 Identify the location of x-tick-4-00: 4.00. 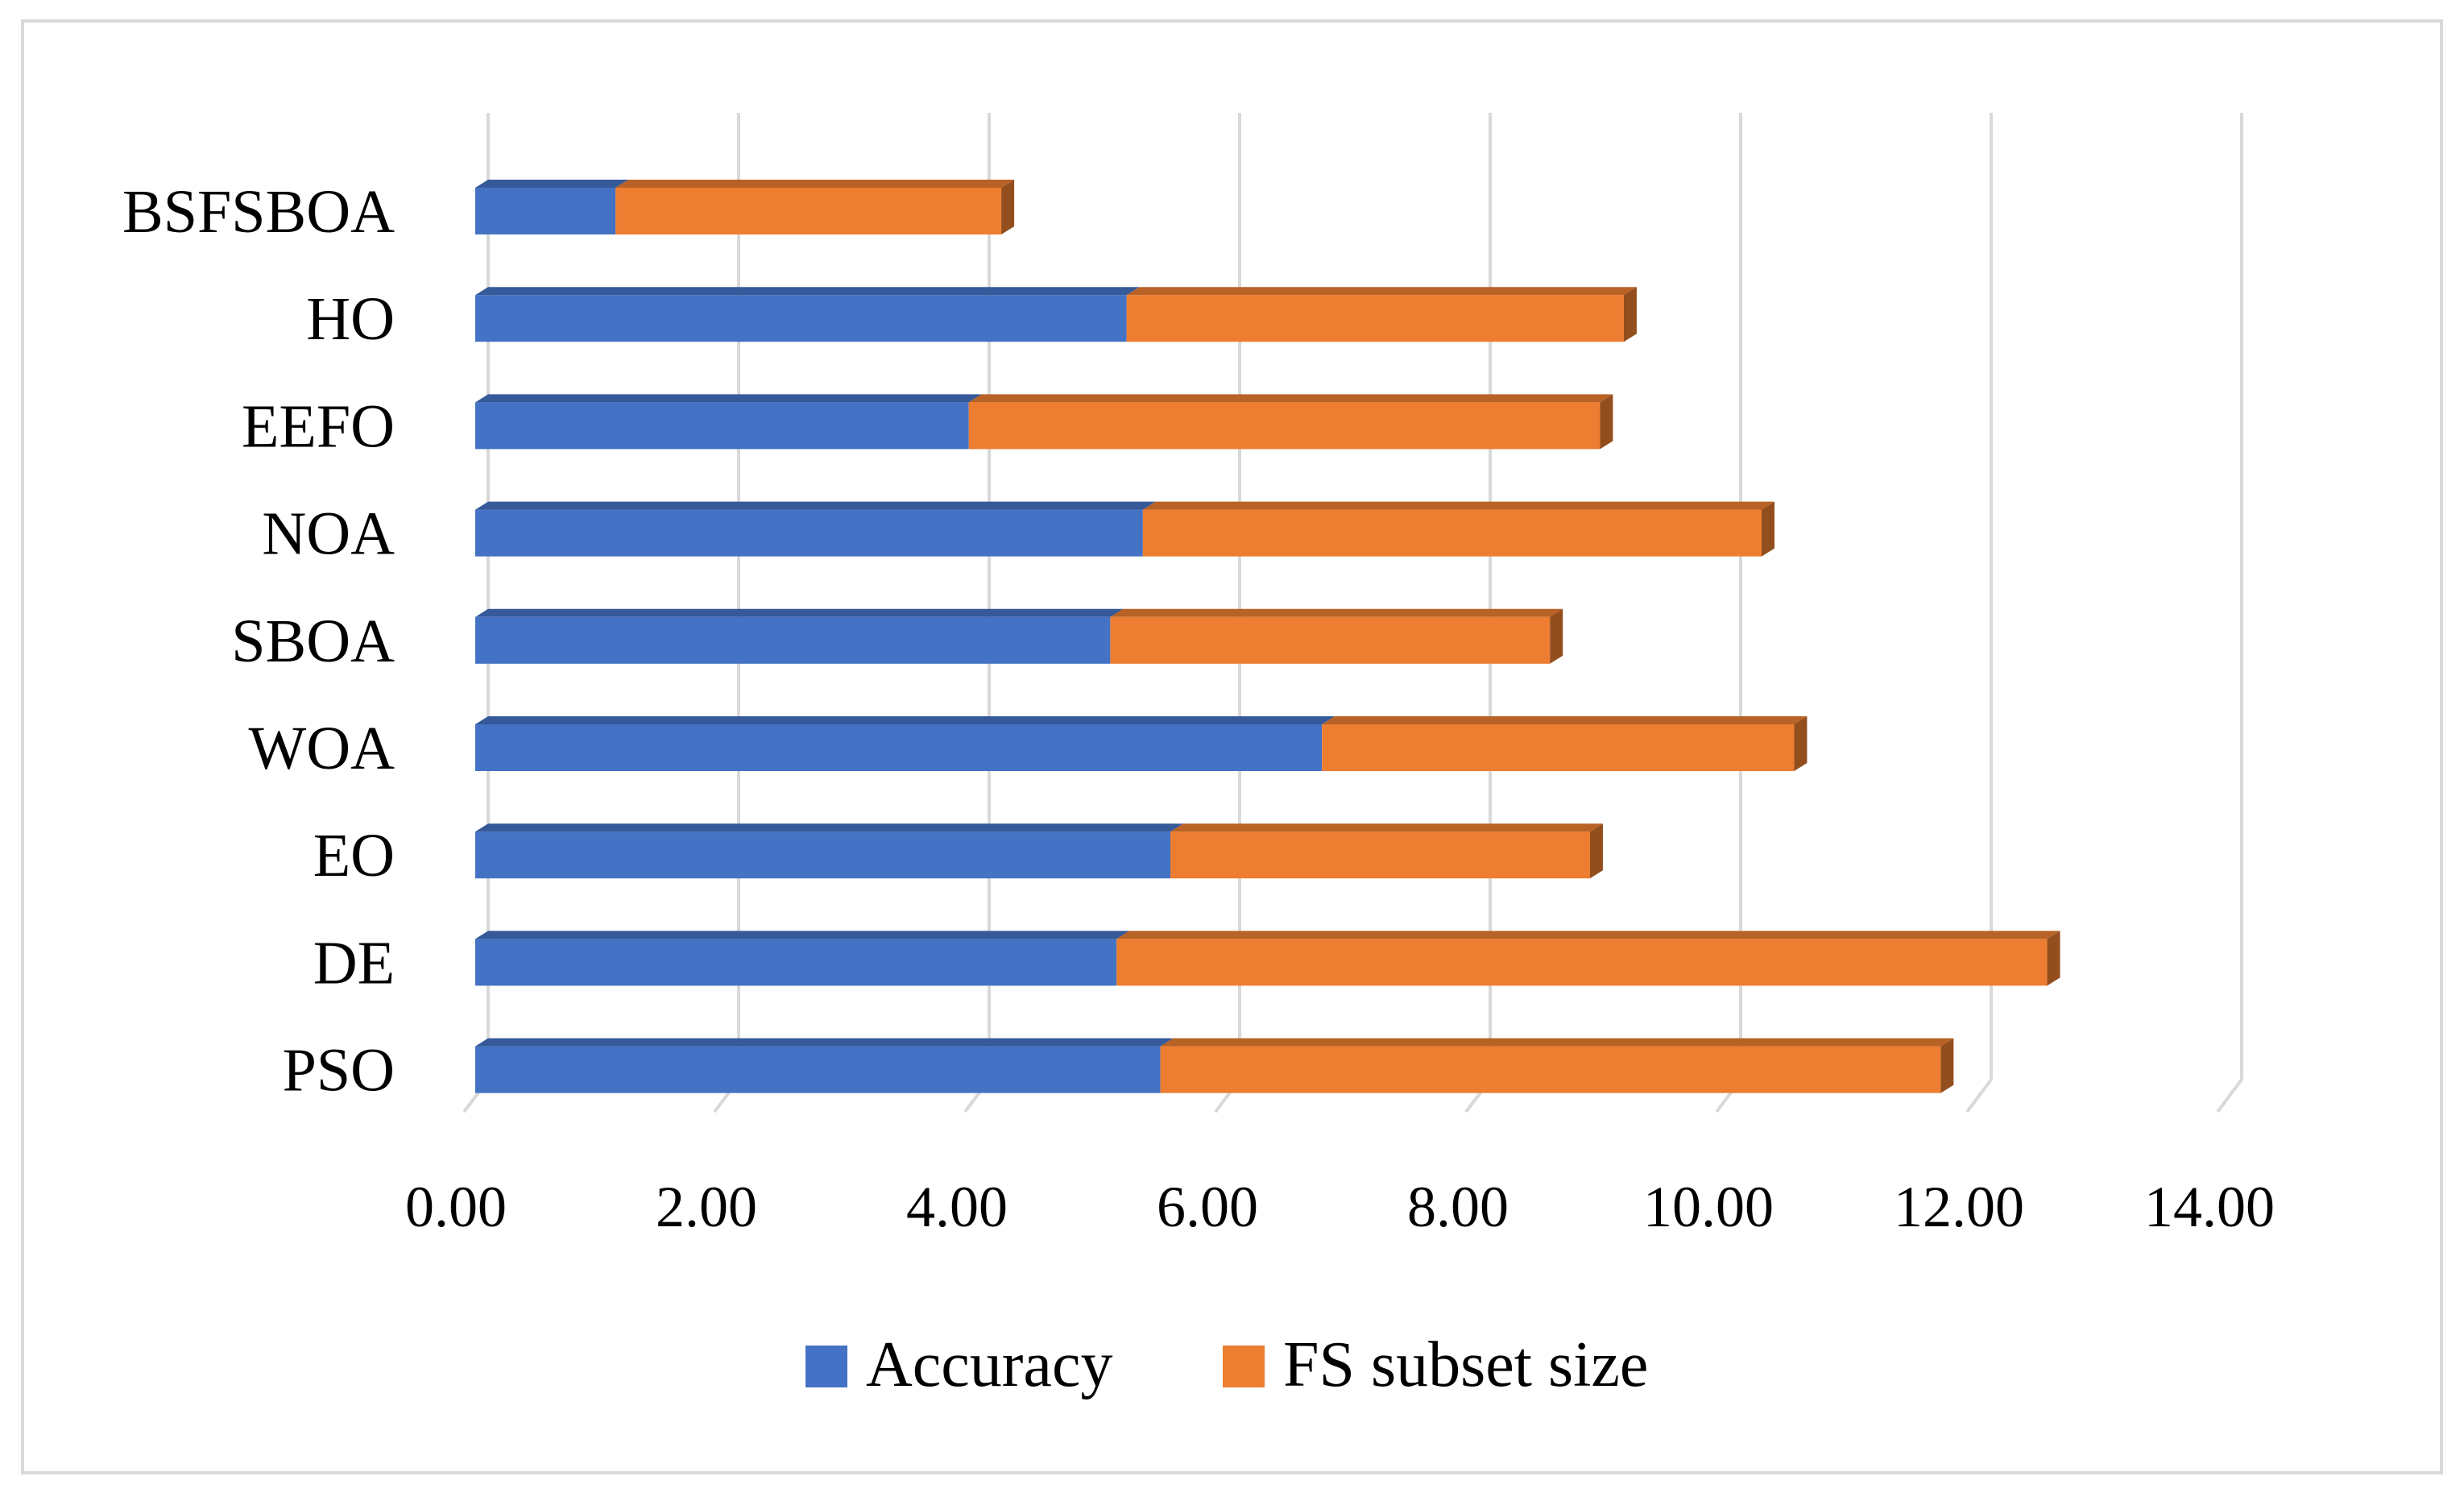
(957, 1207).